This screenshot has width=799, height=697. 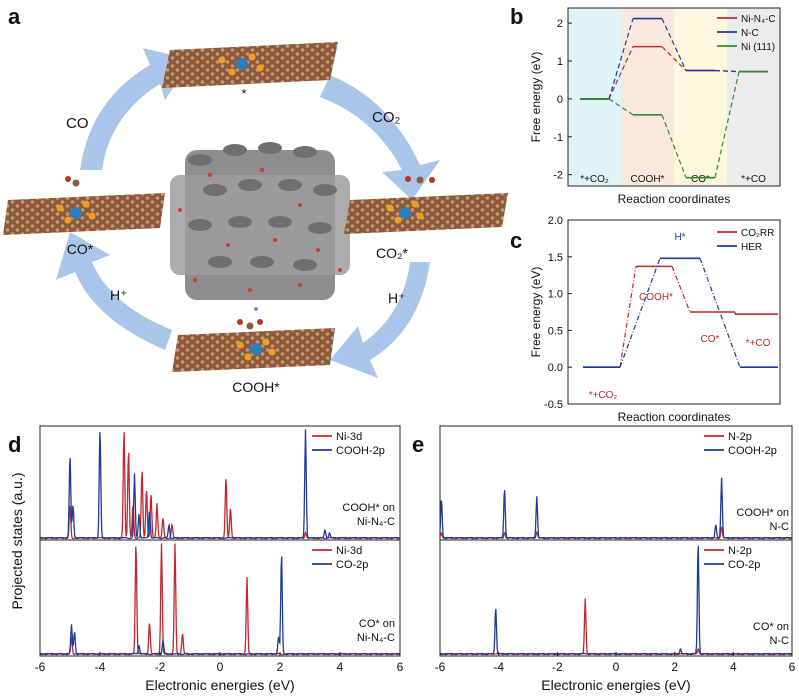 I want to click on d-xtick-label: -2, so click(x=160, y=667).